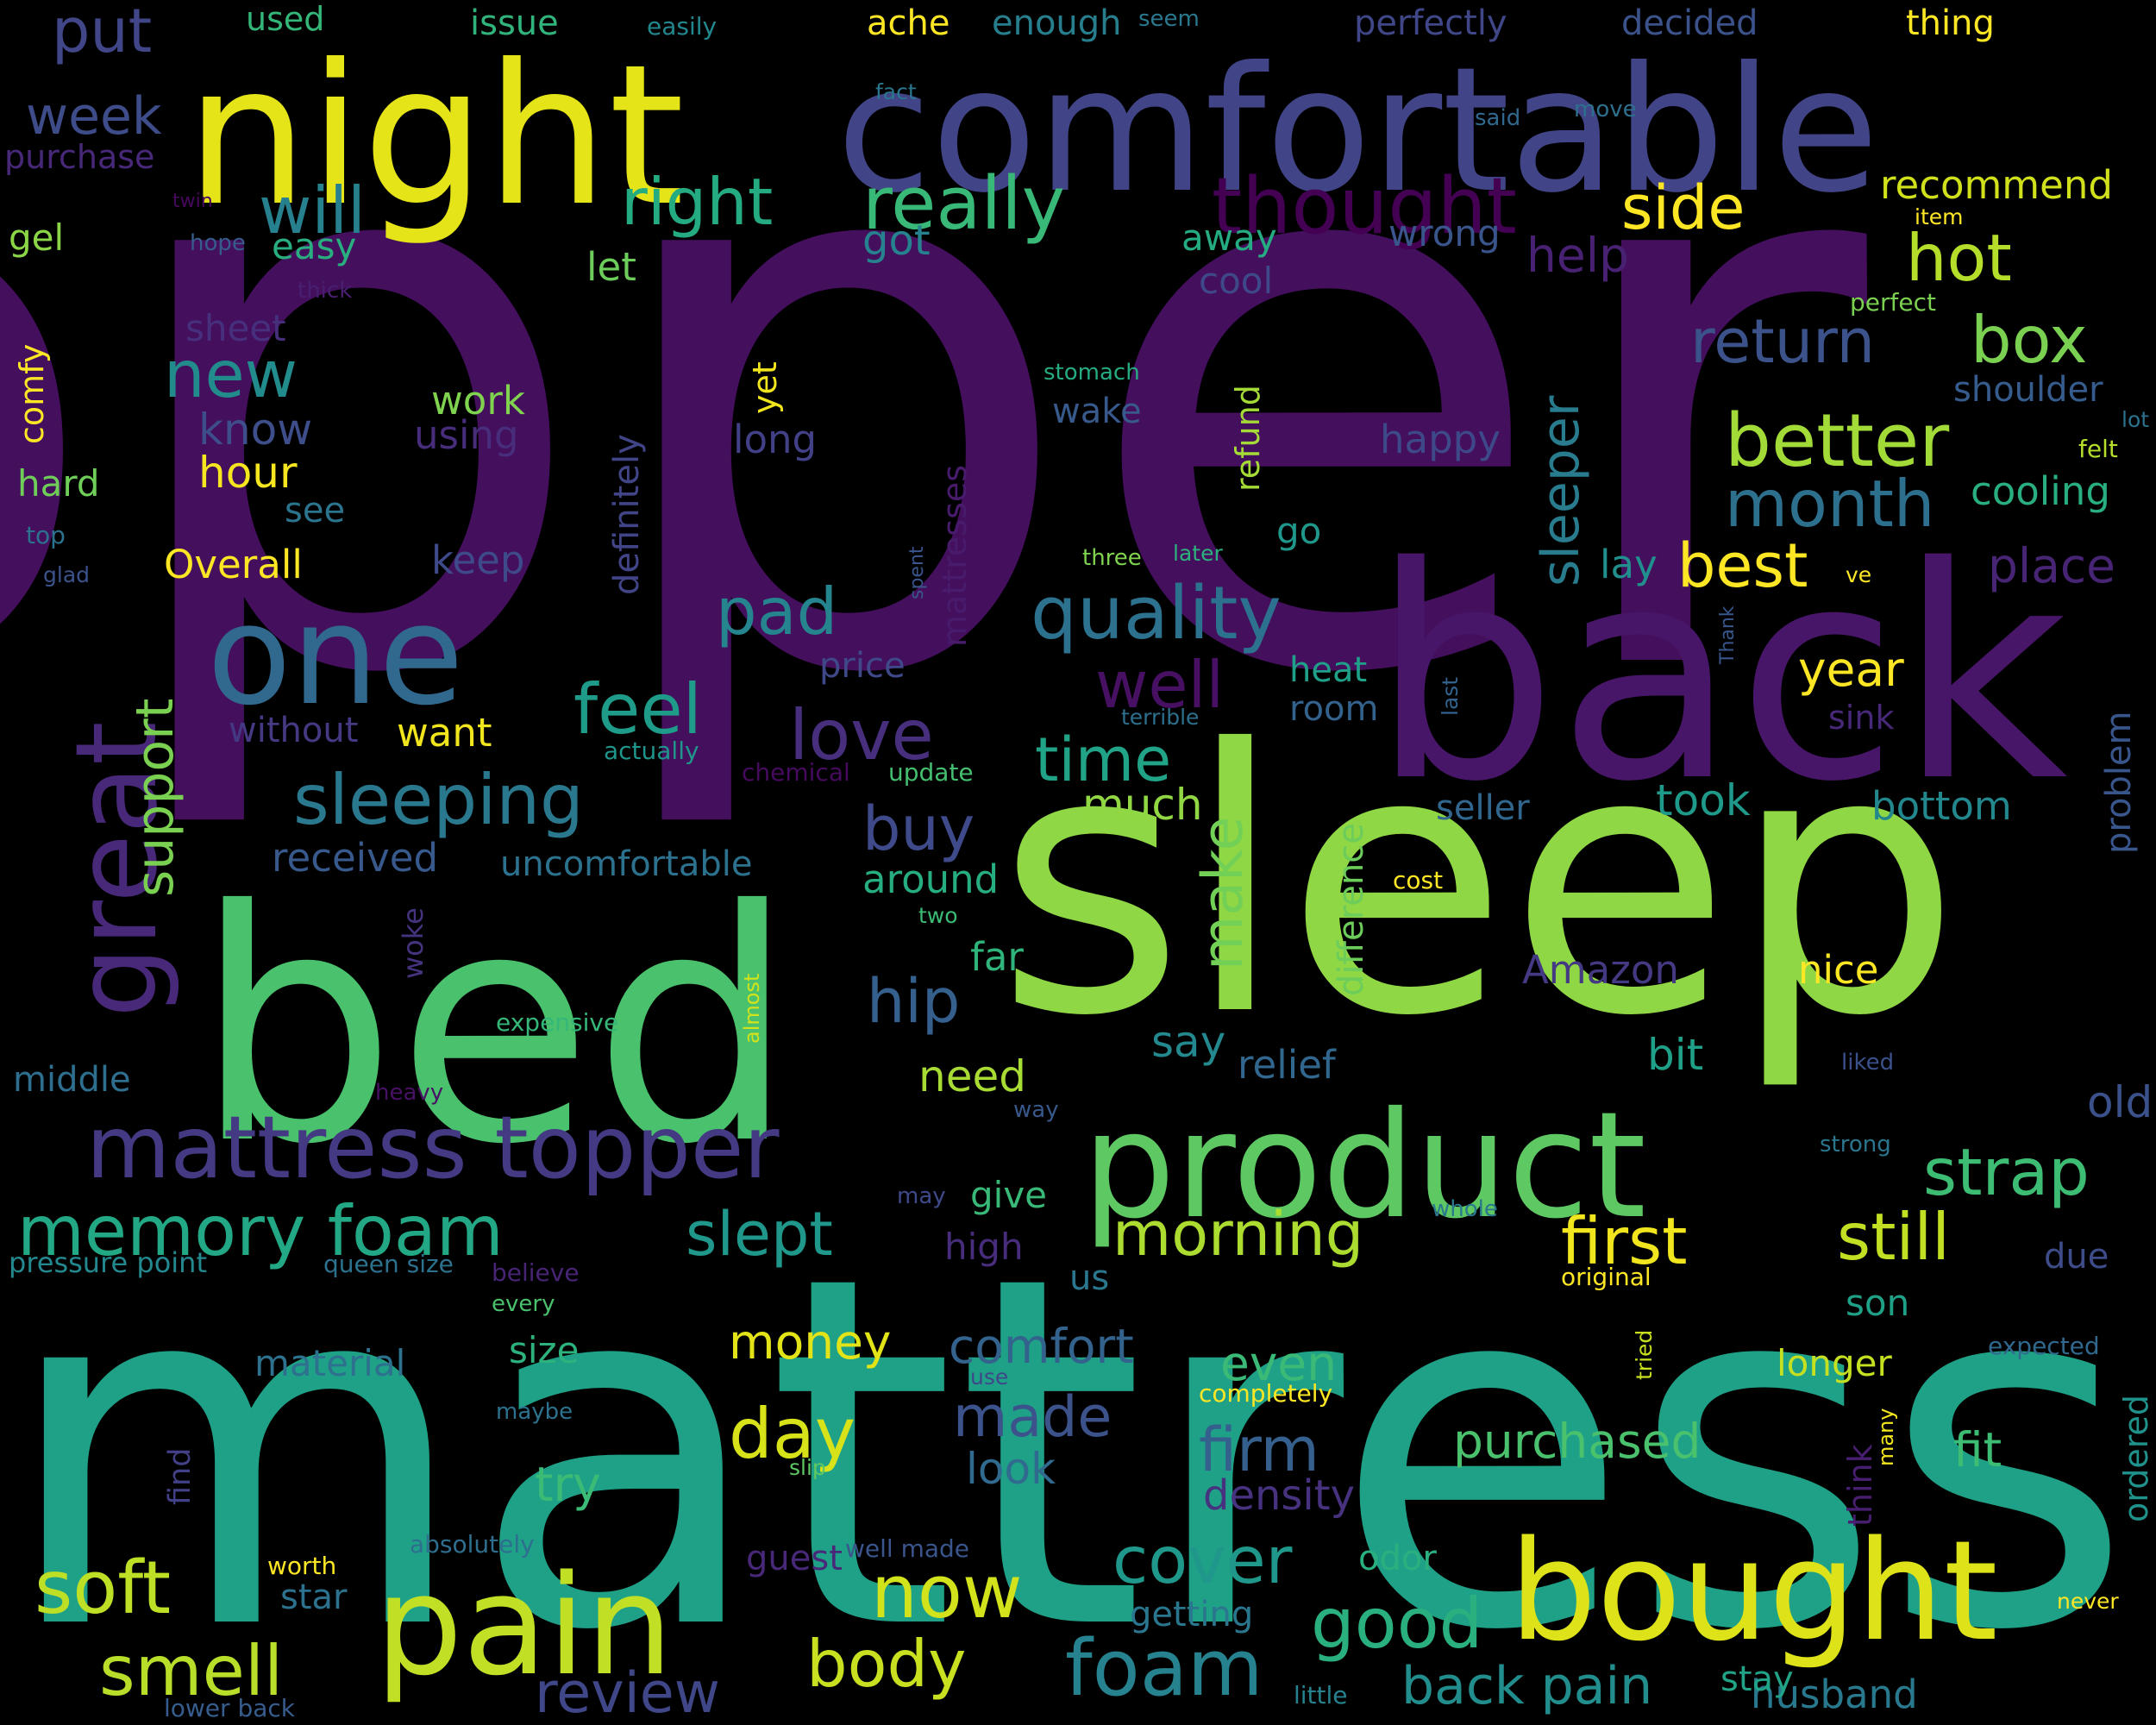  What do you see at coordinates (312, 210) in the screenshot?
I see `cloud-word-will: will` at bounding box center [312, 210].